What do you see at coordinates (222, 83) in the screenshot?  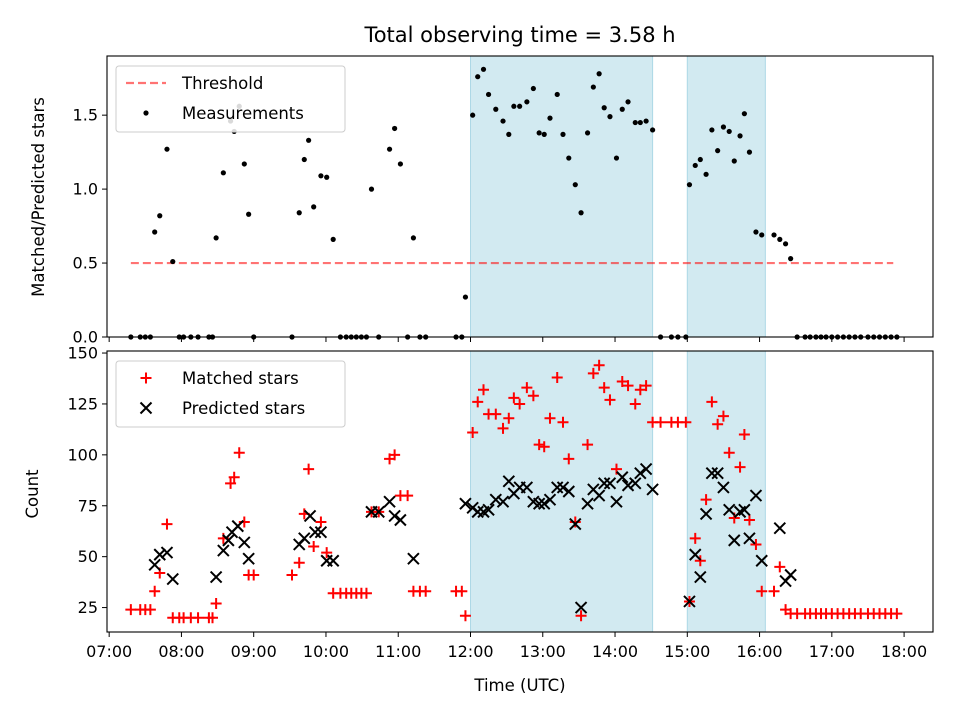 I see `legend-label: Threshold` at bounding box center [222, 83].